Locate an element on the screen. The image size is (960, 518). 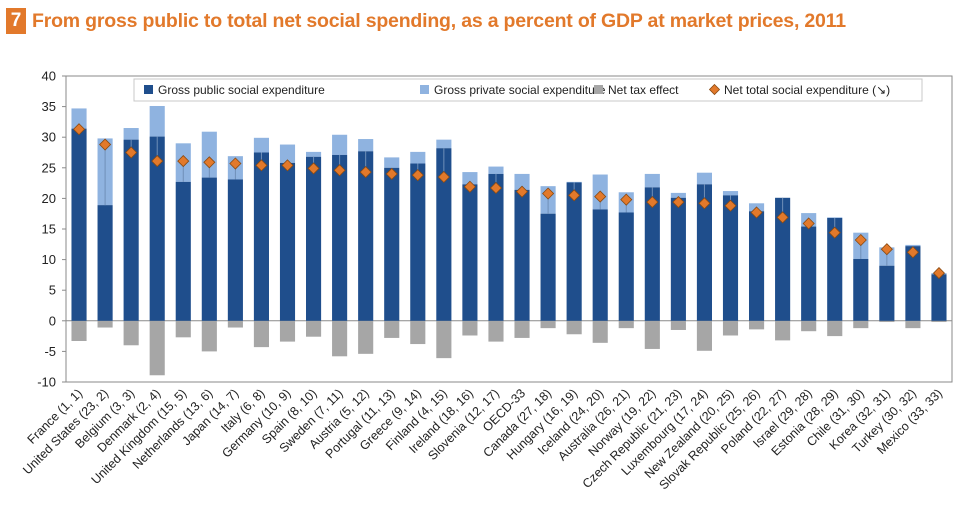
legend-label: Net tax effect is located at coordinates (643, 90).